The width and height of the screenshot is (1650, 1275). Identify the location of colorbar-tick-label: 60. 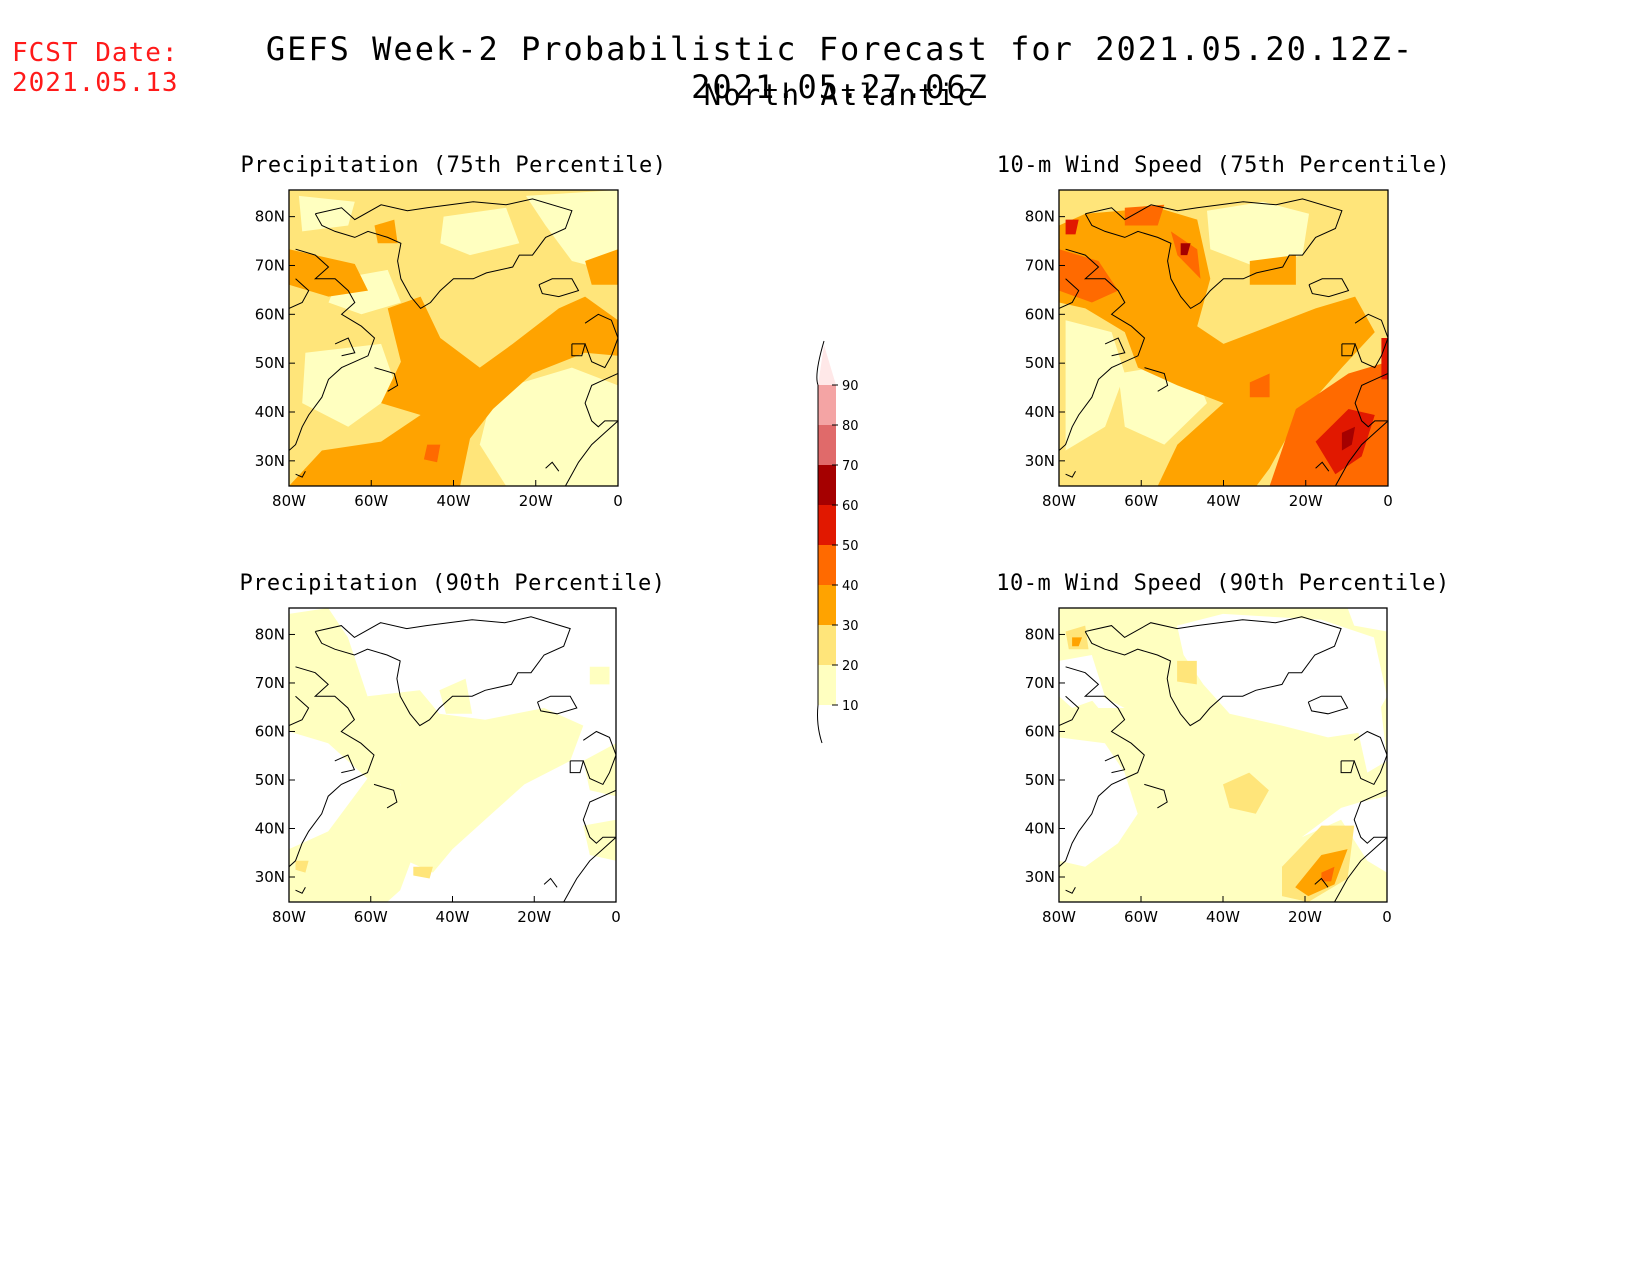
(850, 506).